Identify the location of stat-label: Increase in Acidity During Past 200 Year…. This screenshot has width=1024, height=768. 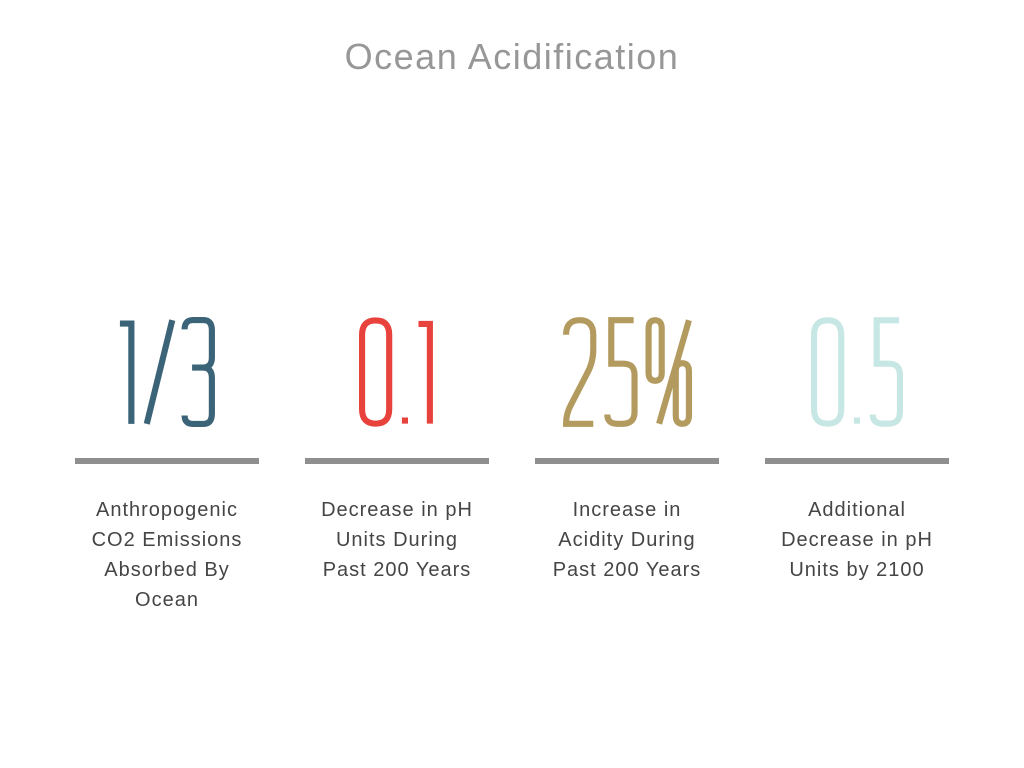
(627, 540).